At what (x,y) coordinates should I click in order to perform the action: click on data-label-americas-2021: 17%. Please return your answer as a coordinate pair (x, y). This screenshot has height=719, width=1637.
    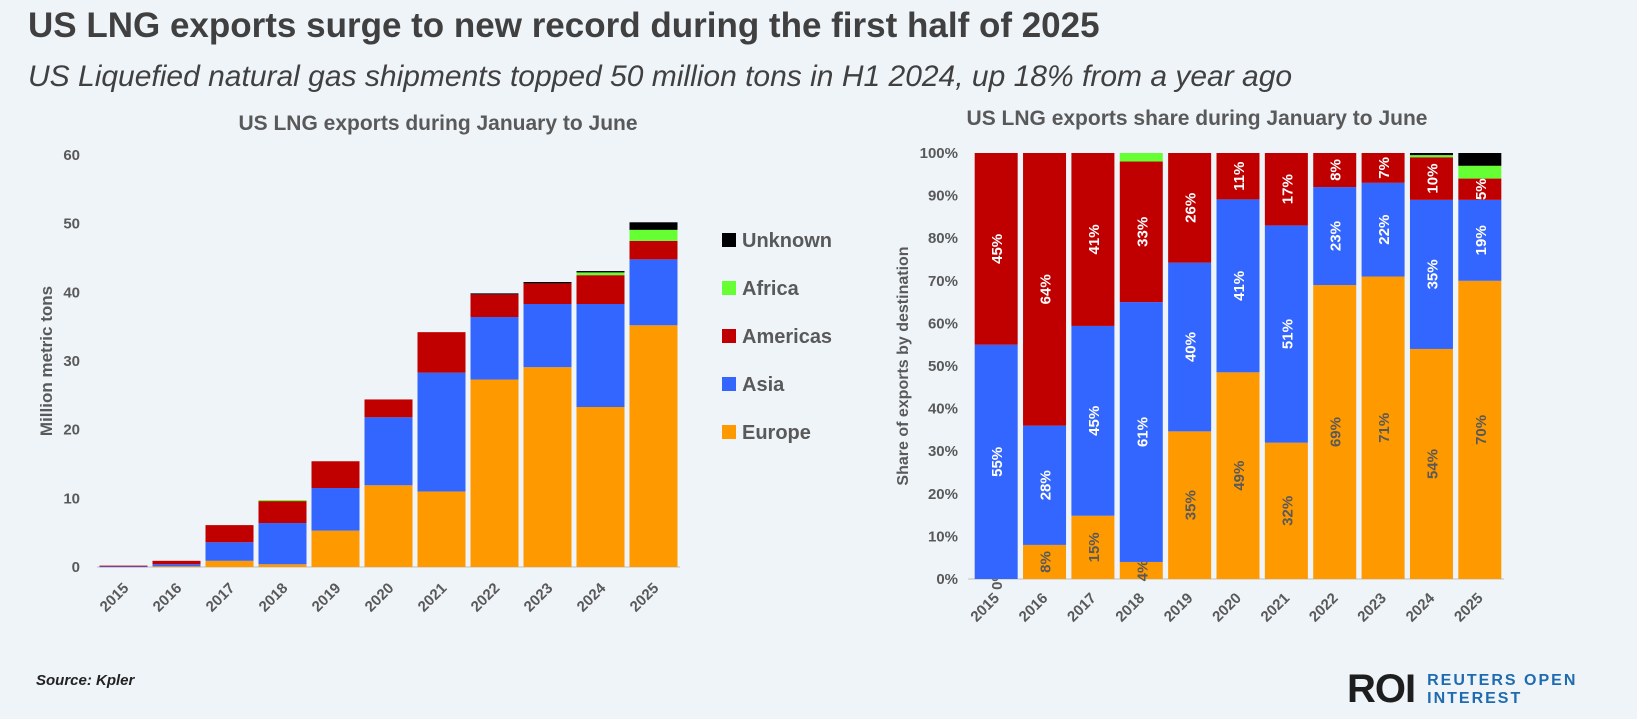
    Looking at the image, I should click on (1287, 189).